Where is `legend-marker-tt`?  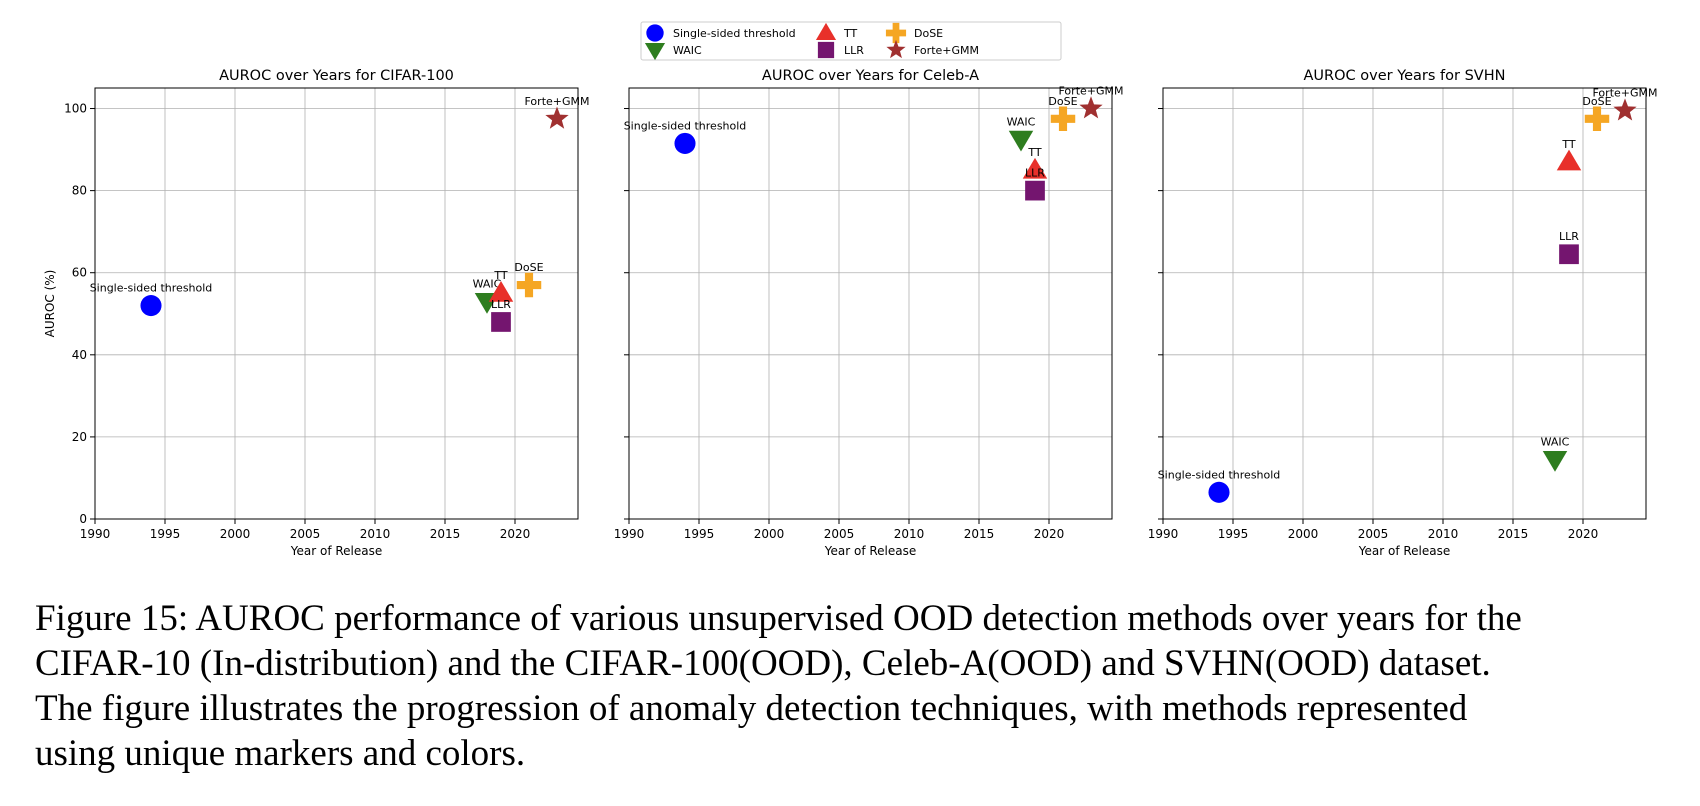
legend-marker-tt is located at coordinates (826, 31).